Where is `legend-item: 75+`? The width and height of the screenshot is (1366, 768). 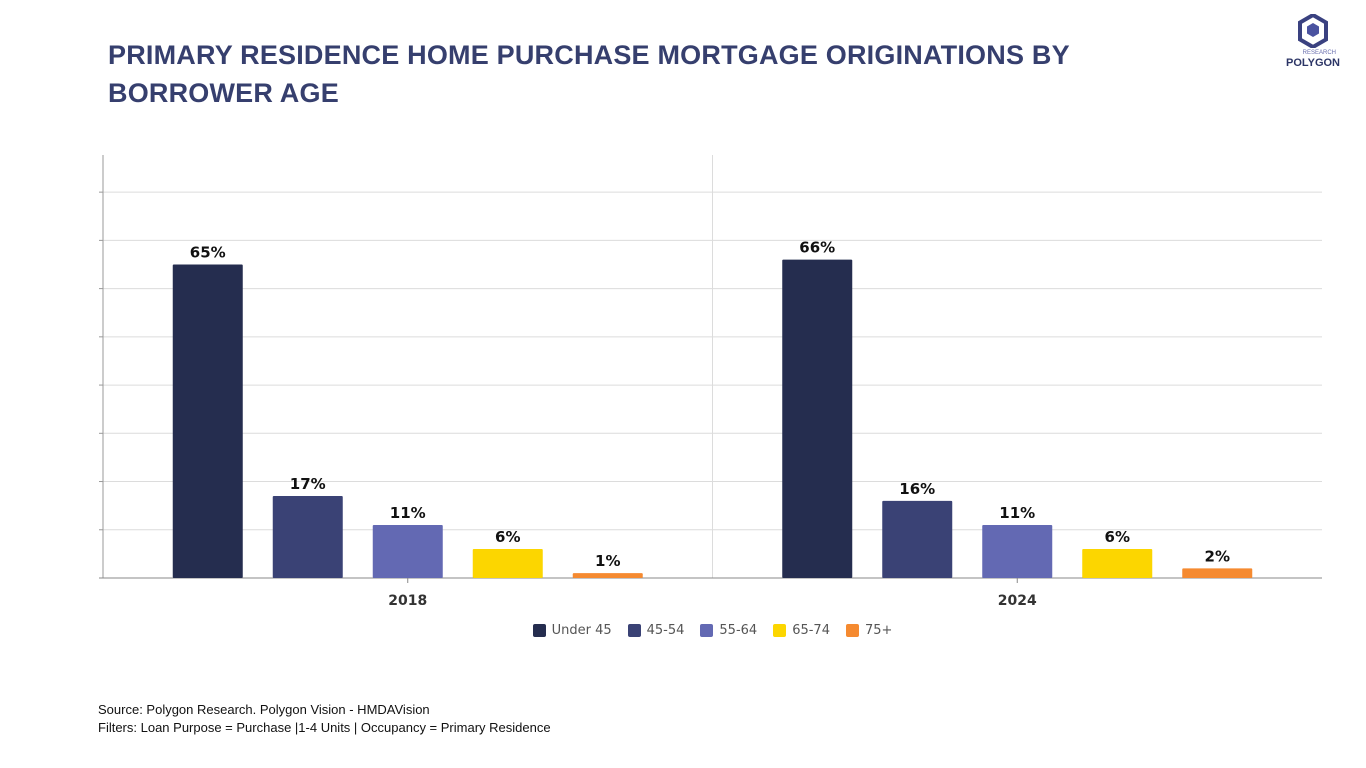
legend-item: 75+ is located at coordinates (869, 630).